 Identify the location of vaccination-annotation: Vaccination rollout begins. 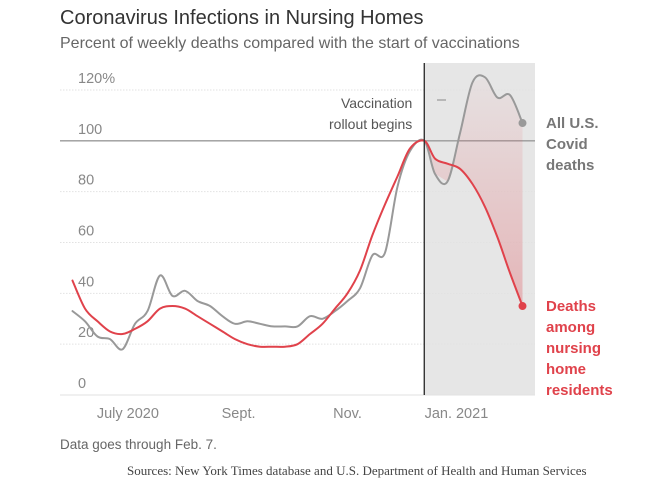
(370, 113).